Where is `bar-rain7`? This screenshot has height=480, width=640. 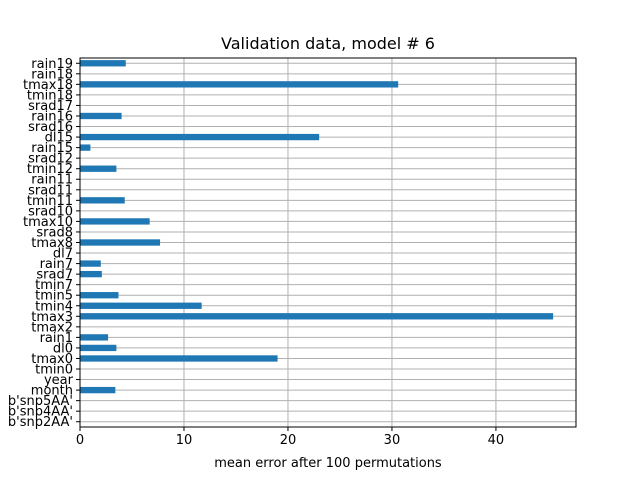 bar-rain7 is located at coordinates (90, 263).